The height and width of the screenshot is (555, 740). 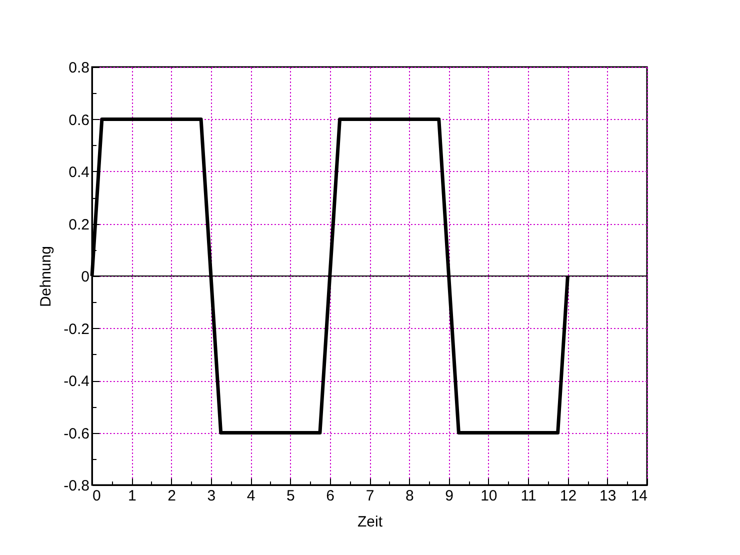 What do you see at coordinates (568, 496) in the screenshot?
I see `x-tick-label: 12` at bounding box center [568, 496].